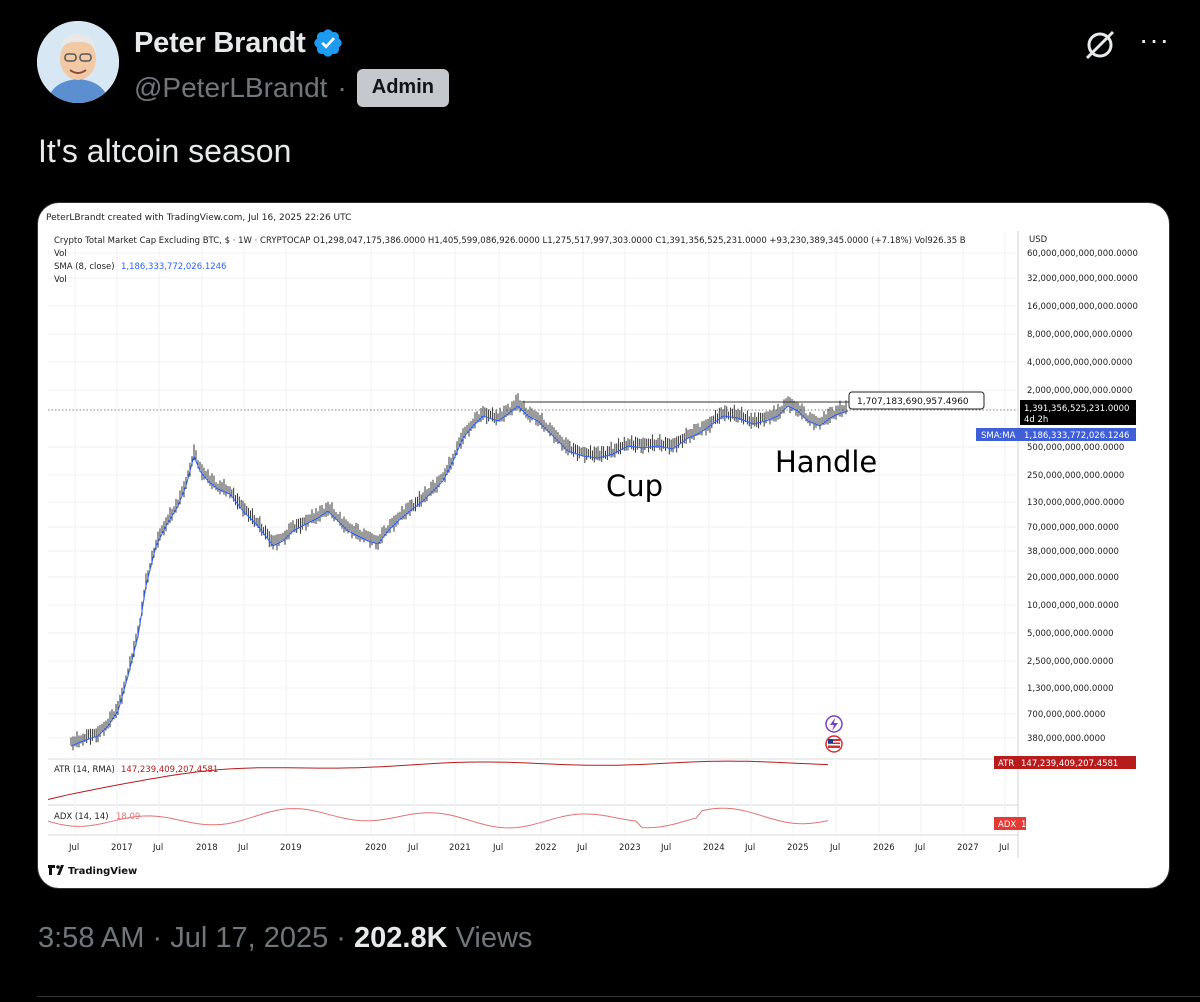 The image size is (1200, 1002). Describe the element at coordinates (1079, 335) in the screenshot. I see `price-axis-label: 8,000,000,000,000.0000` at that location.